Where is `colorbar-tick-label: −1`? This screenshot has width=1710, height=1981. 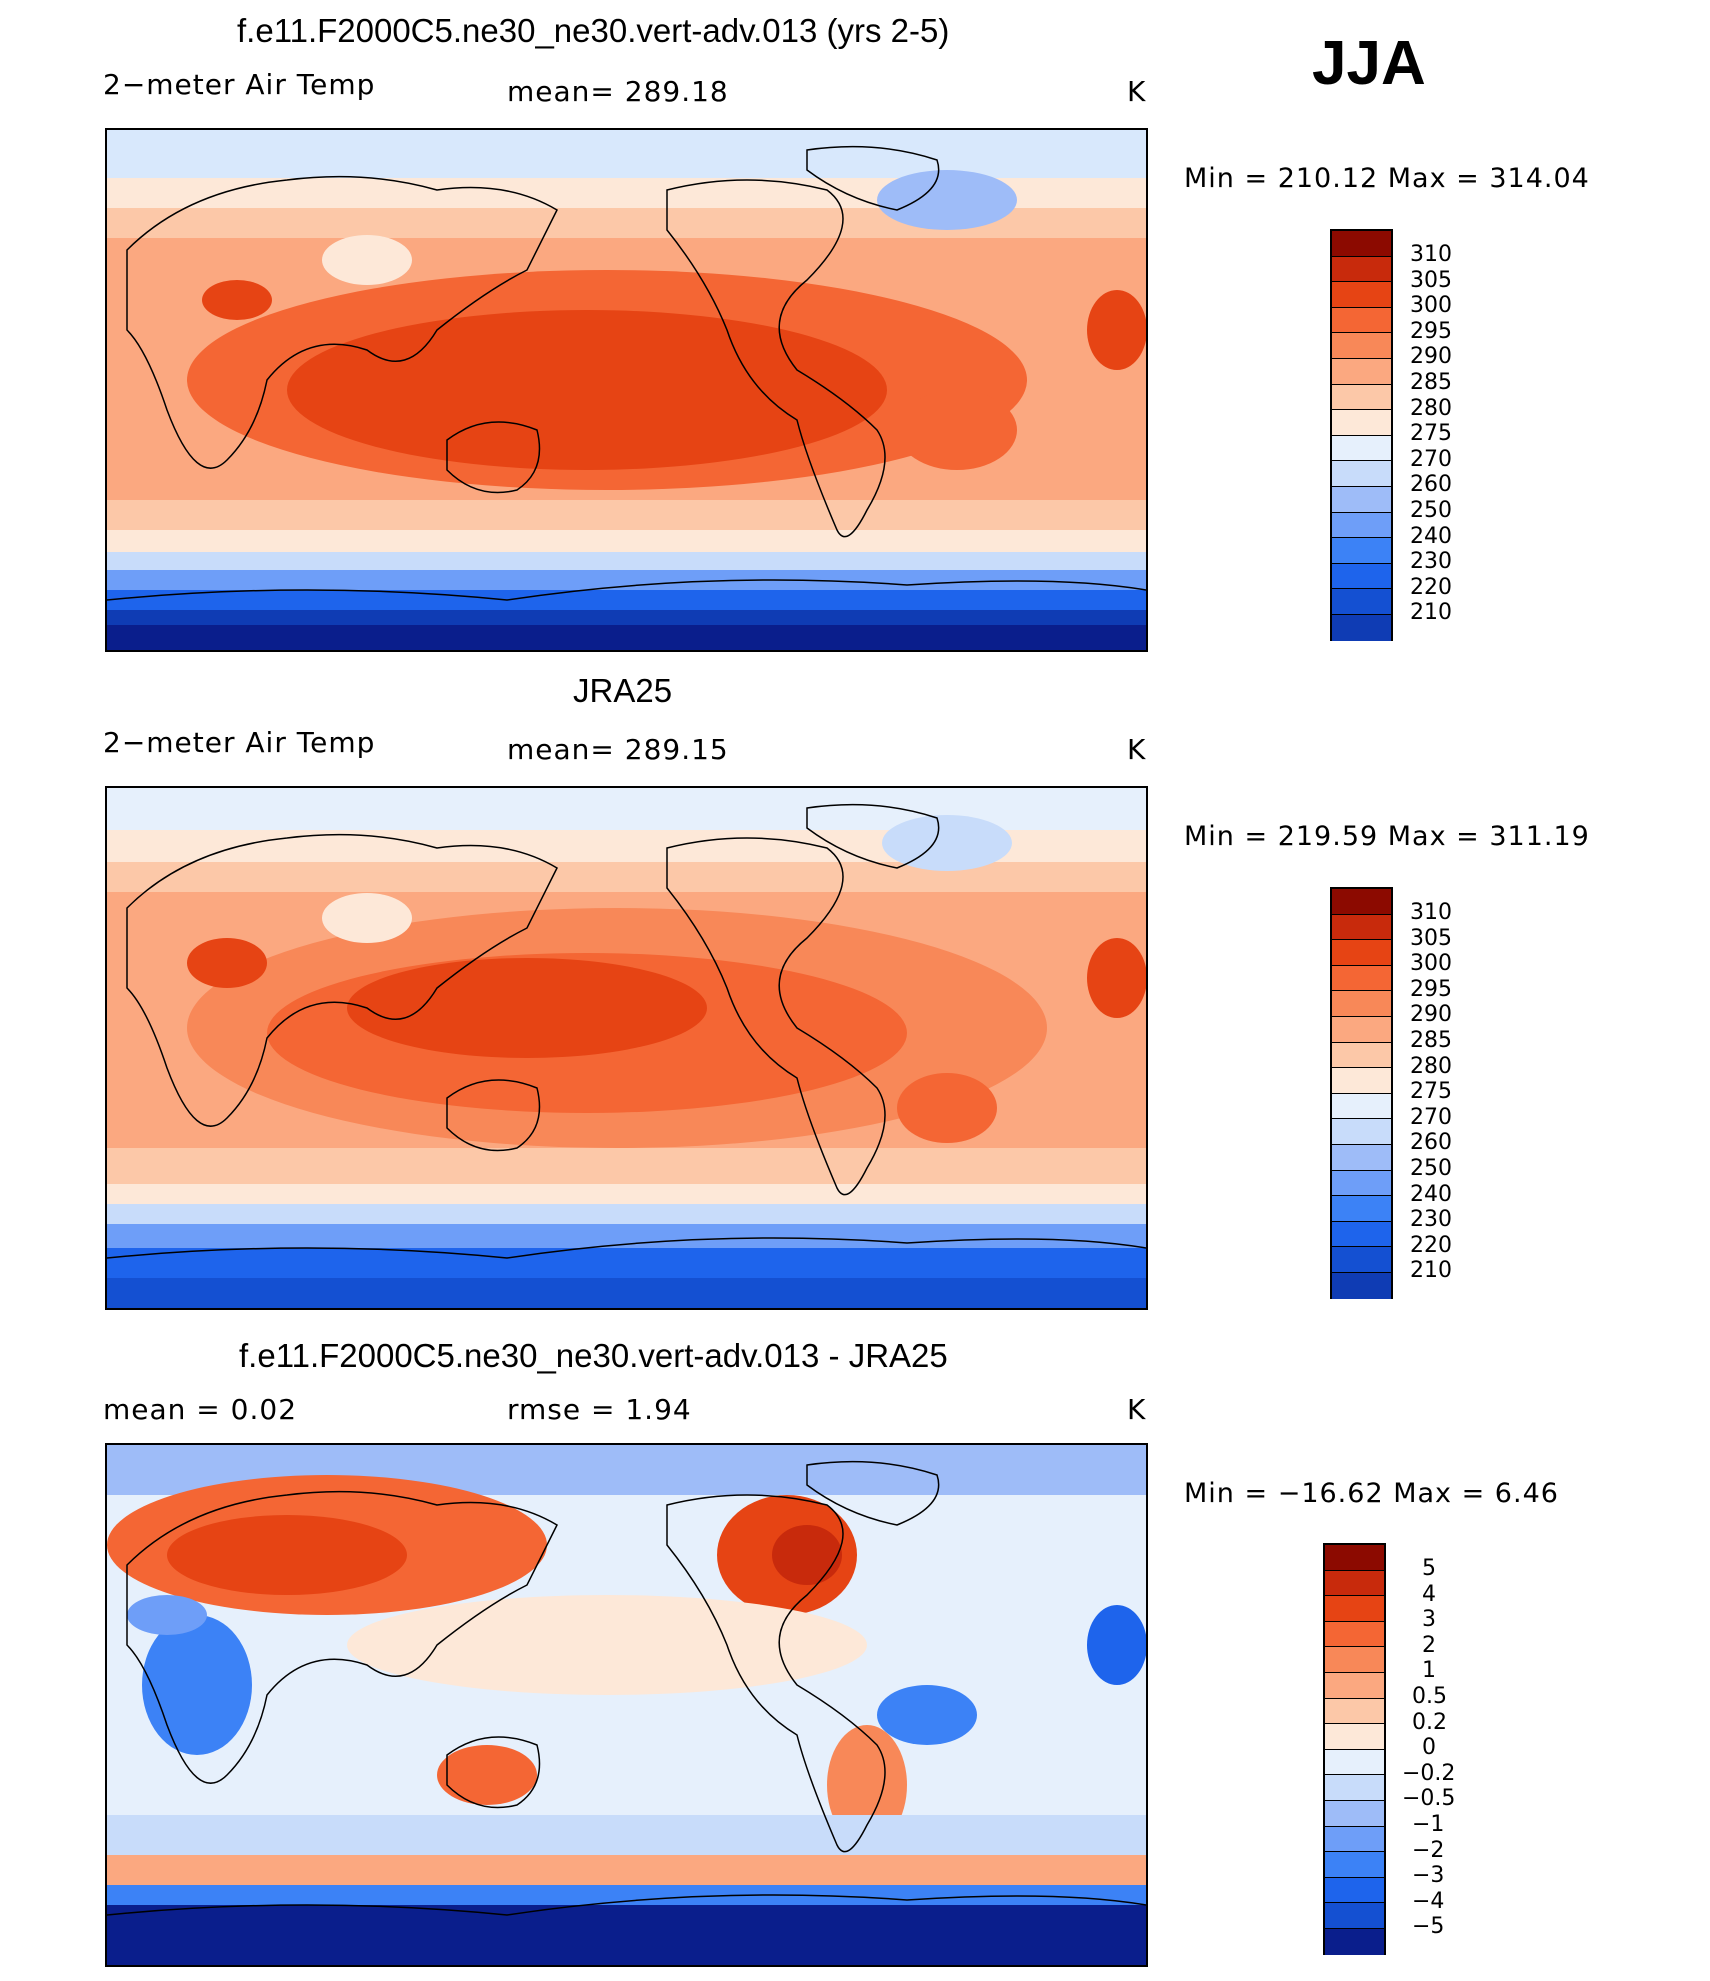 colorbar-tick-label: −1 is located at coordinates (1428, 1824).